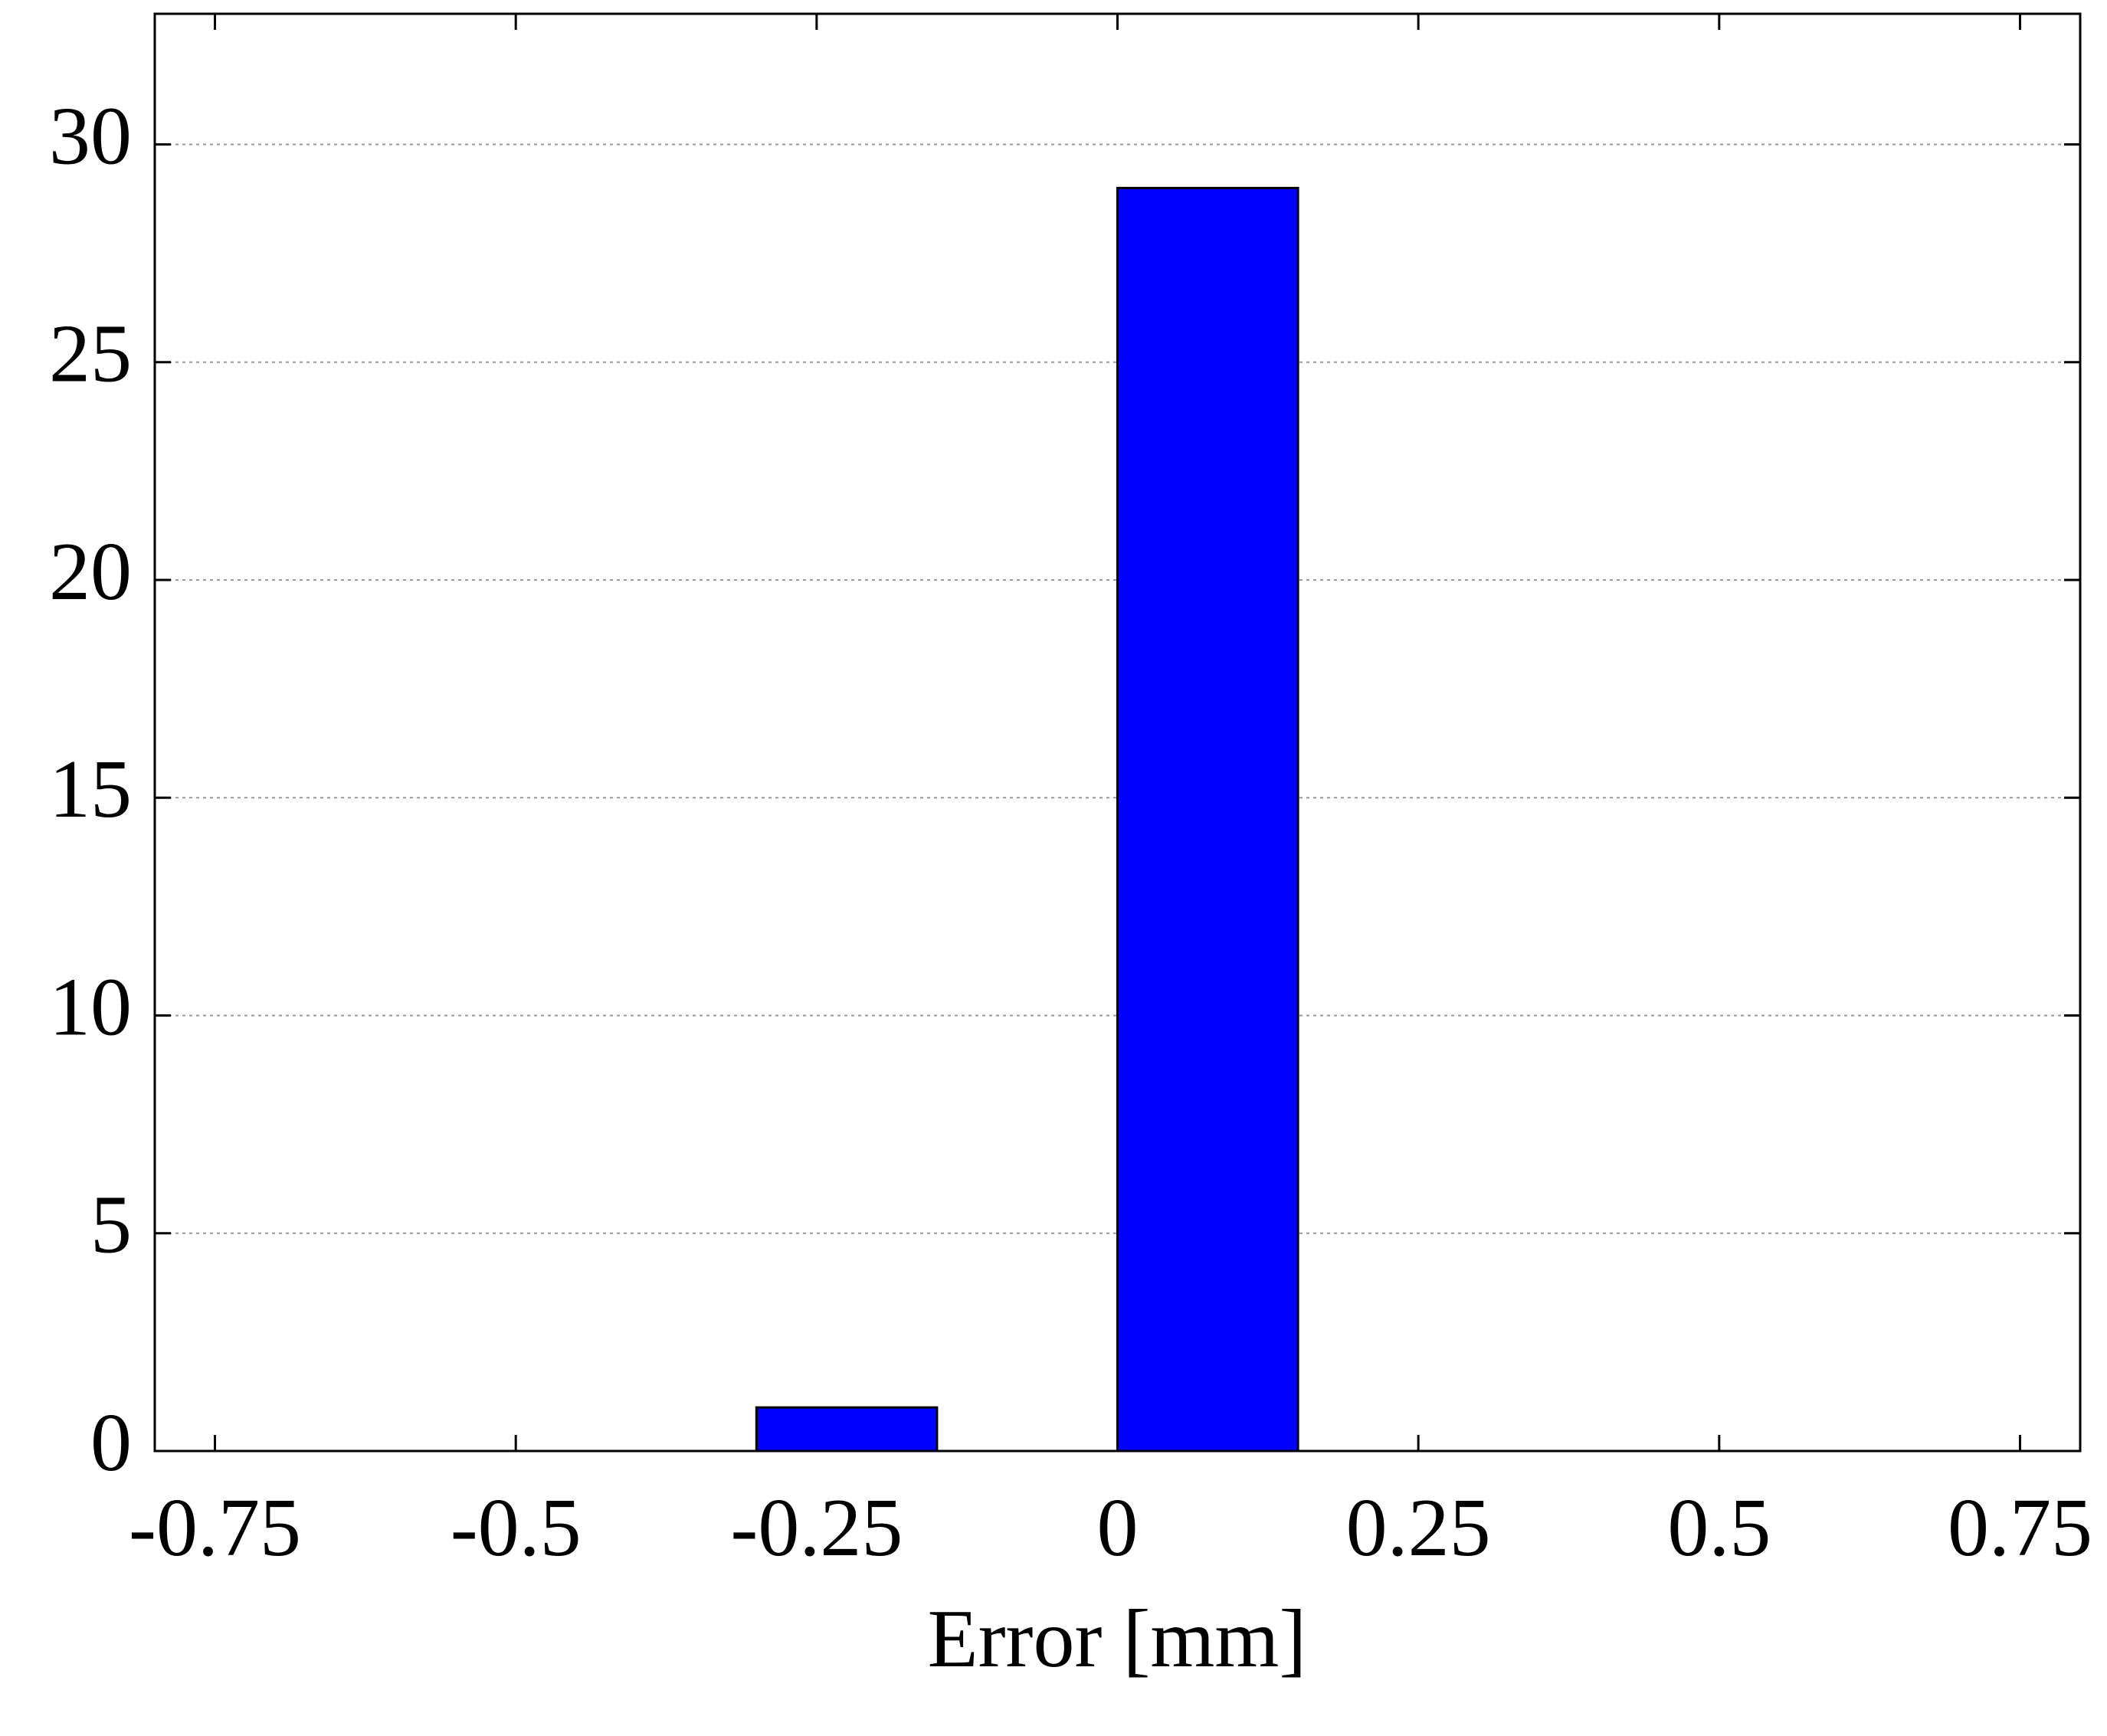 The width and height of the screenshot is (2107, 1736). I want to click on y-tick-label: 0, so click(111, 1443).